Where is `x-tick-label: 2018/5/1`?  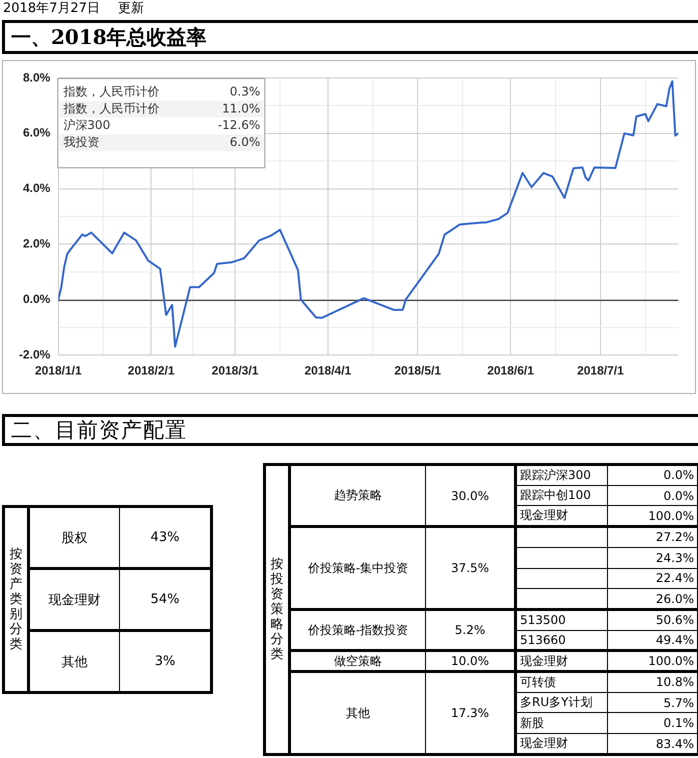
x-tick-label: 2018/5/1 is located at coordinates (418, 371).